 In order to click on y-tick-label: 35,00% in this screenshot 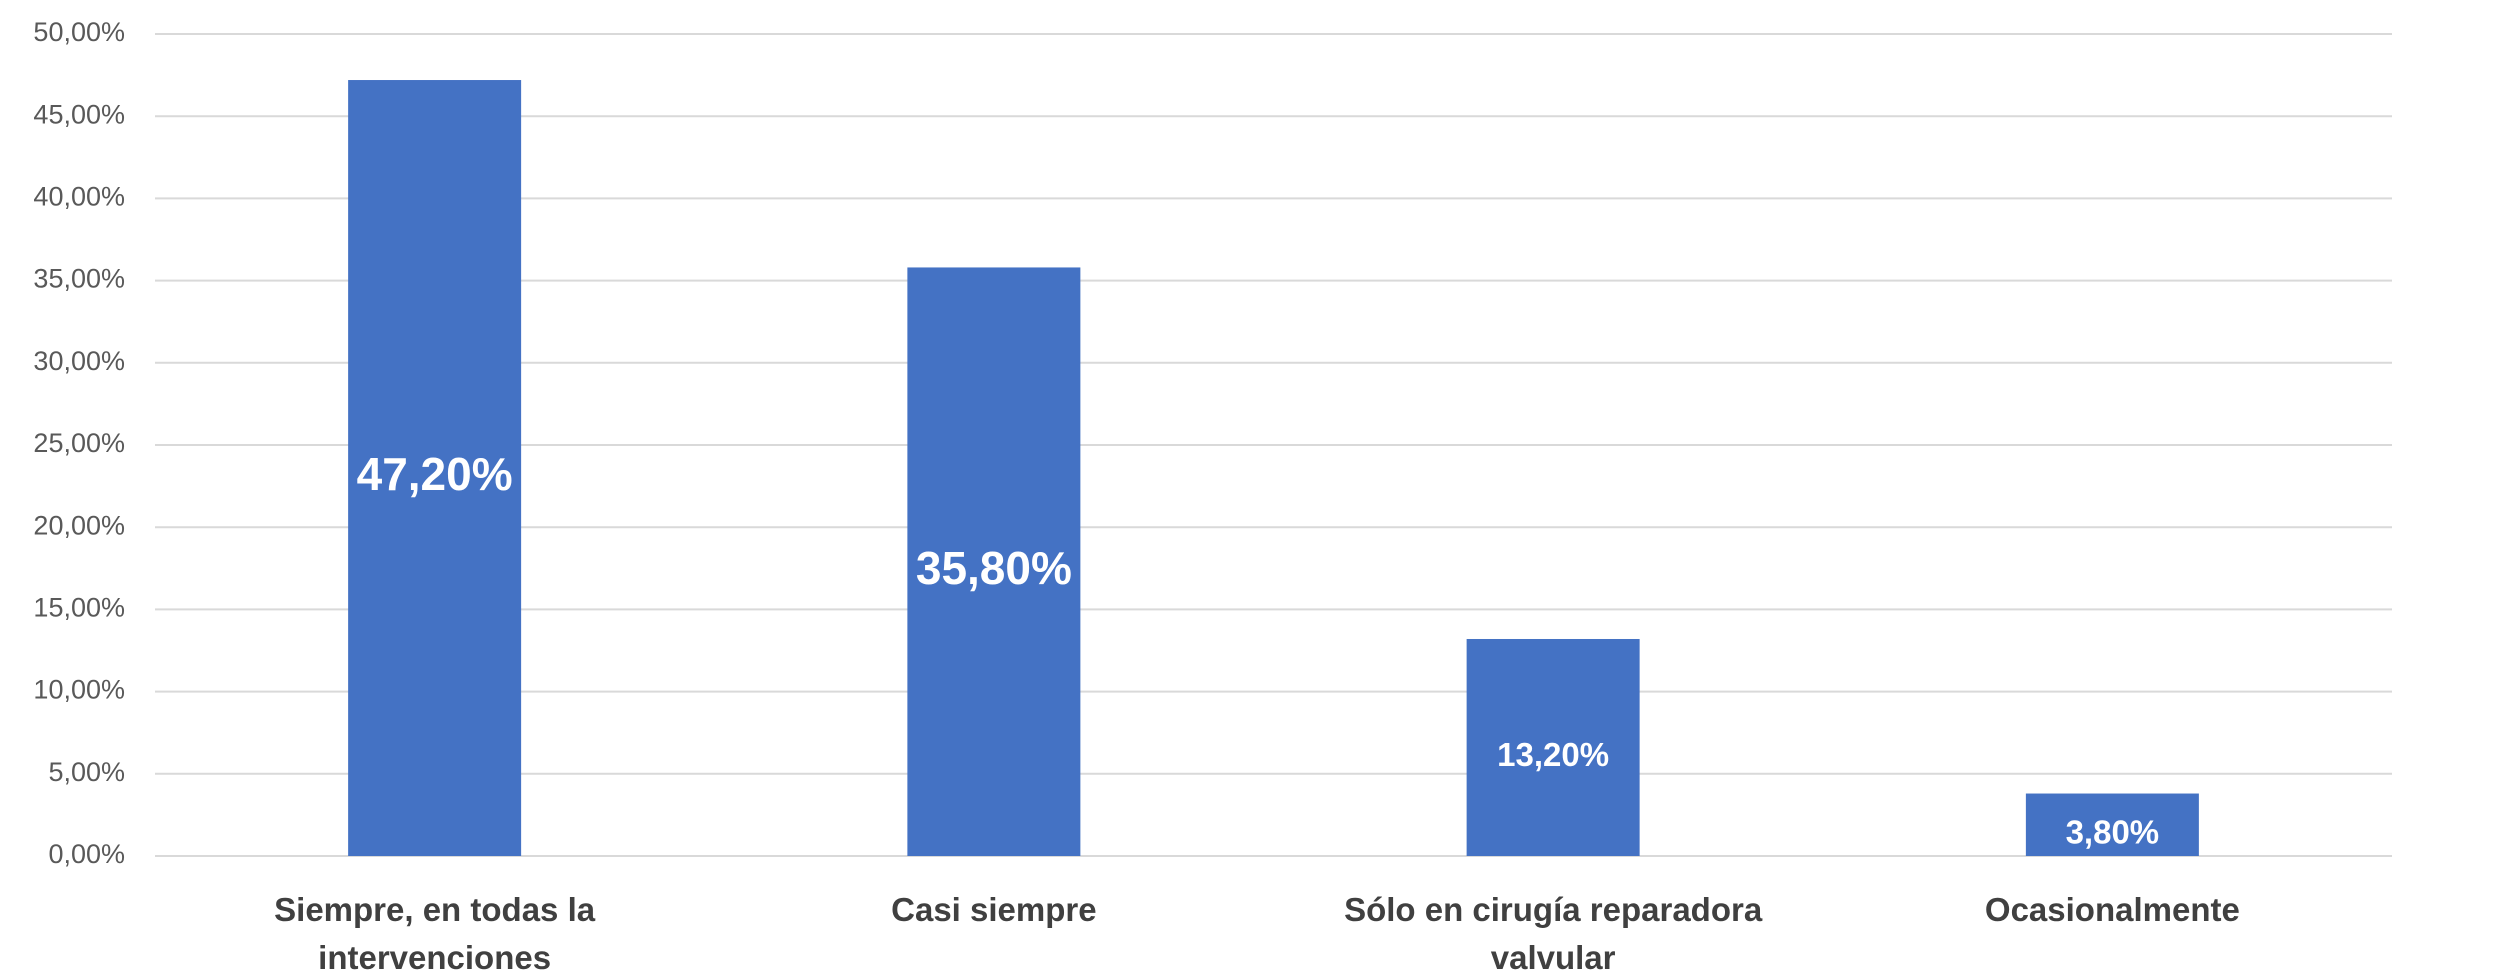, I will do `click(79, 279)`.